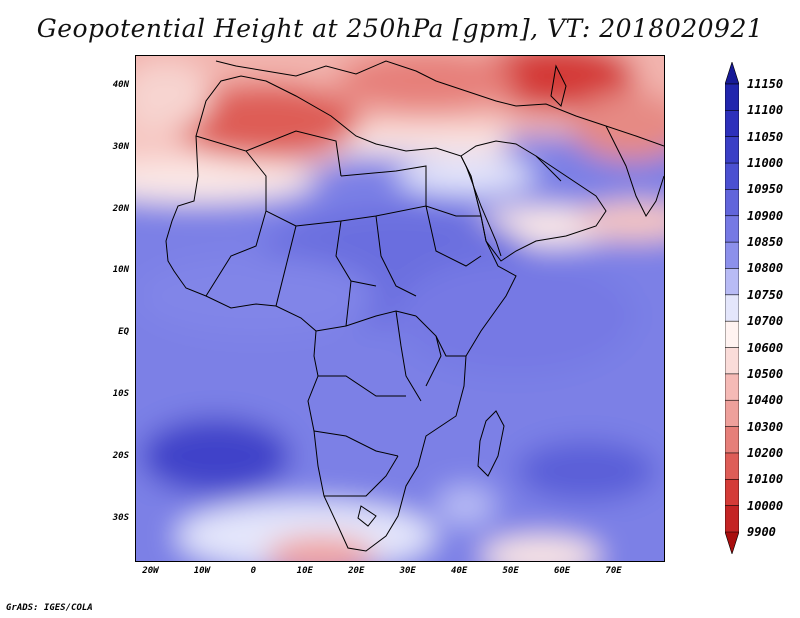 This screenshot has width=800, height=618. Describe the element at coordinates (765, 268) in the screenshot. I see `colorbar-level-label: 10800` at that location.